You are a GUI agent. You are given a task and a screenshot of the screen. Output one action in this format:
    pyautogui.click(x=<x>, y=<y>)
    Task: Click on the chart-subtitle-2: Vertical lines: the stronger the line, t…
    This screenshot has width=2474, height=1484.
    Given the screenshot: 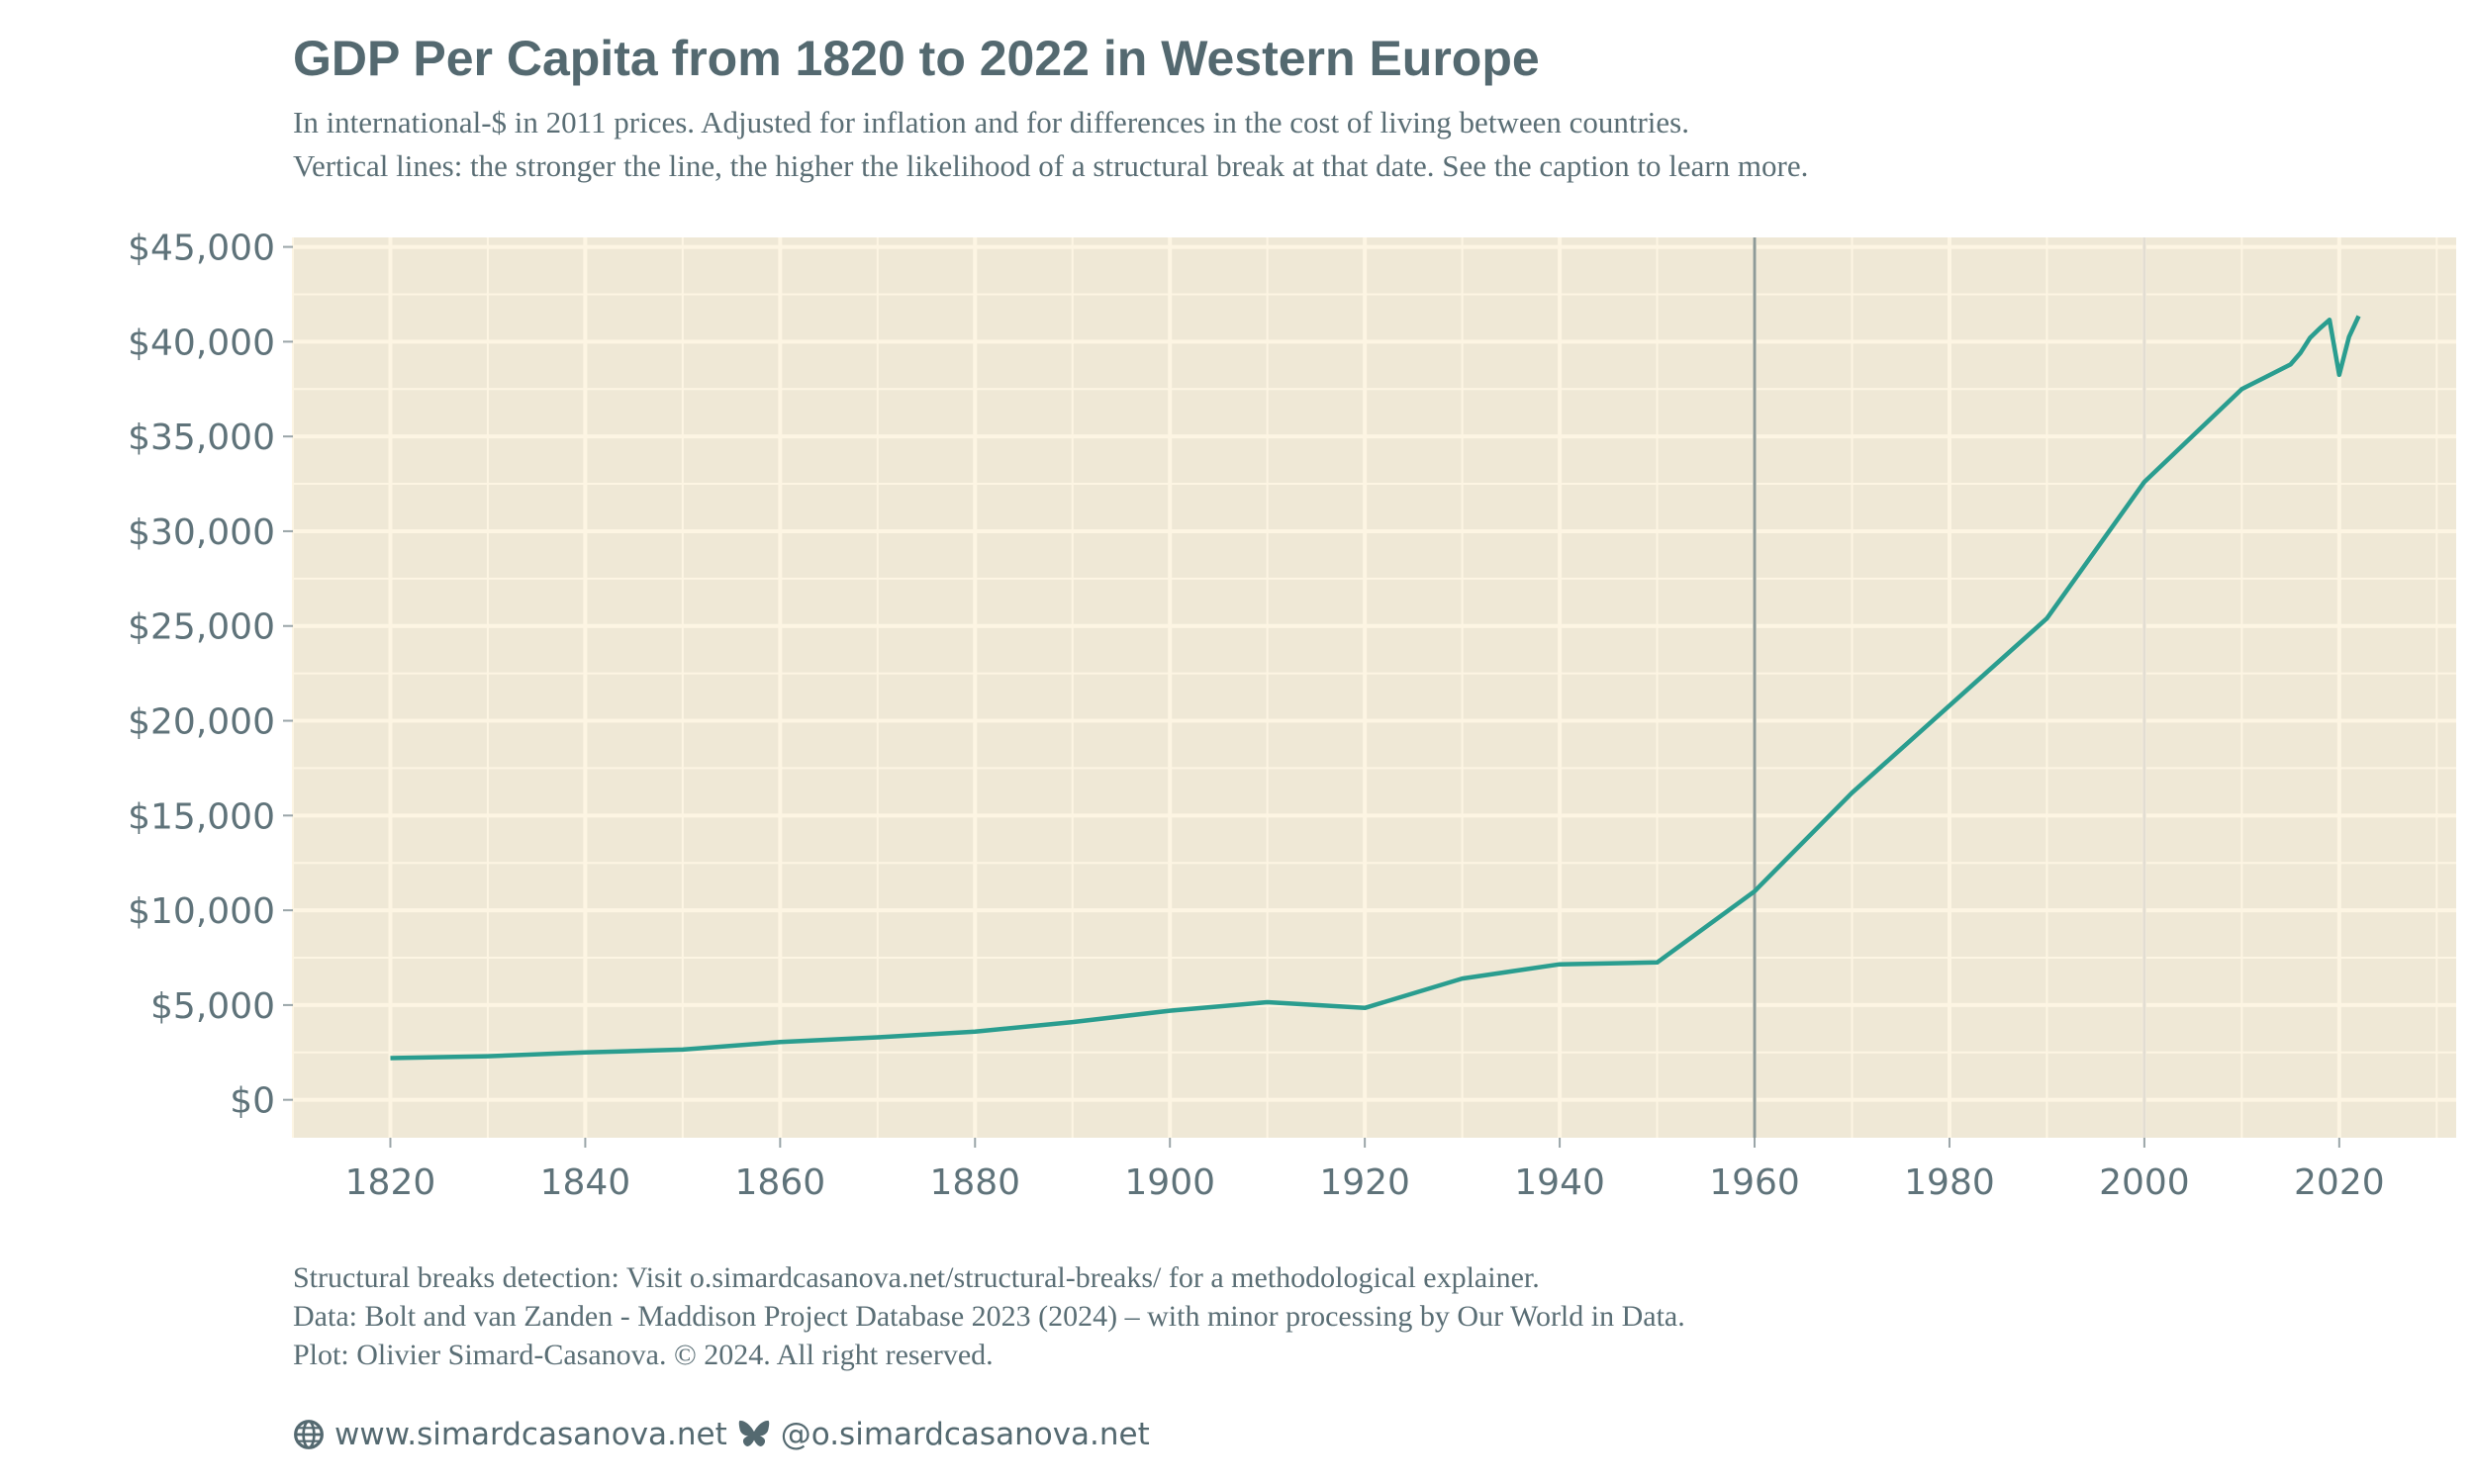 What is the action you would take?
    pyautogui.click(x=1051, y=165)
    